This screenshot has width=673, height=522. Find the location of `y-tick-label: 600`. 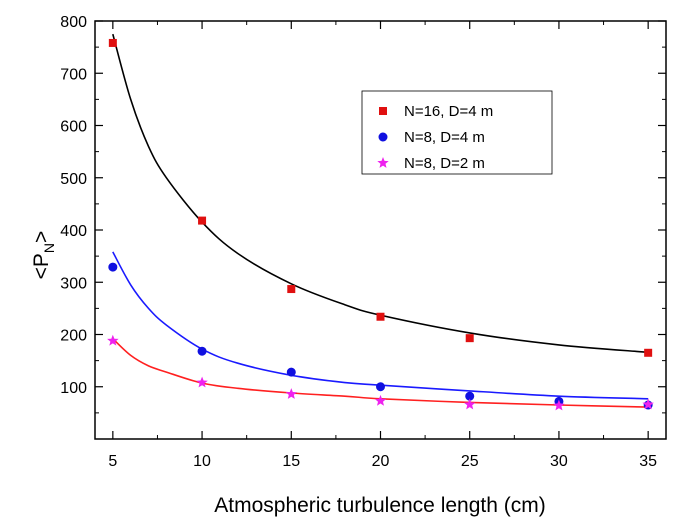

y-tick-label: 600 is located at coordinates (73, 127).